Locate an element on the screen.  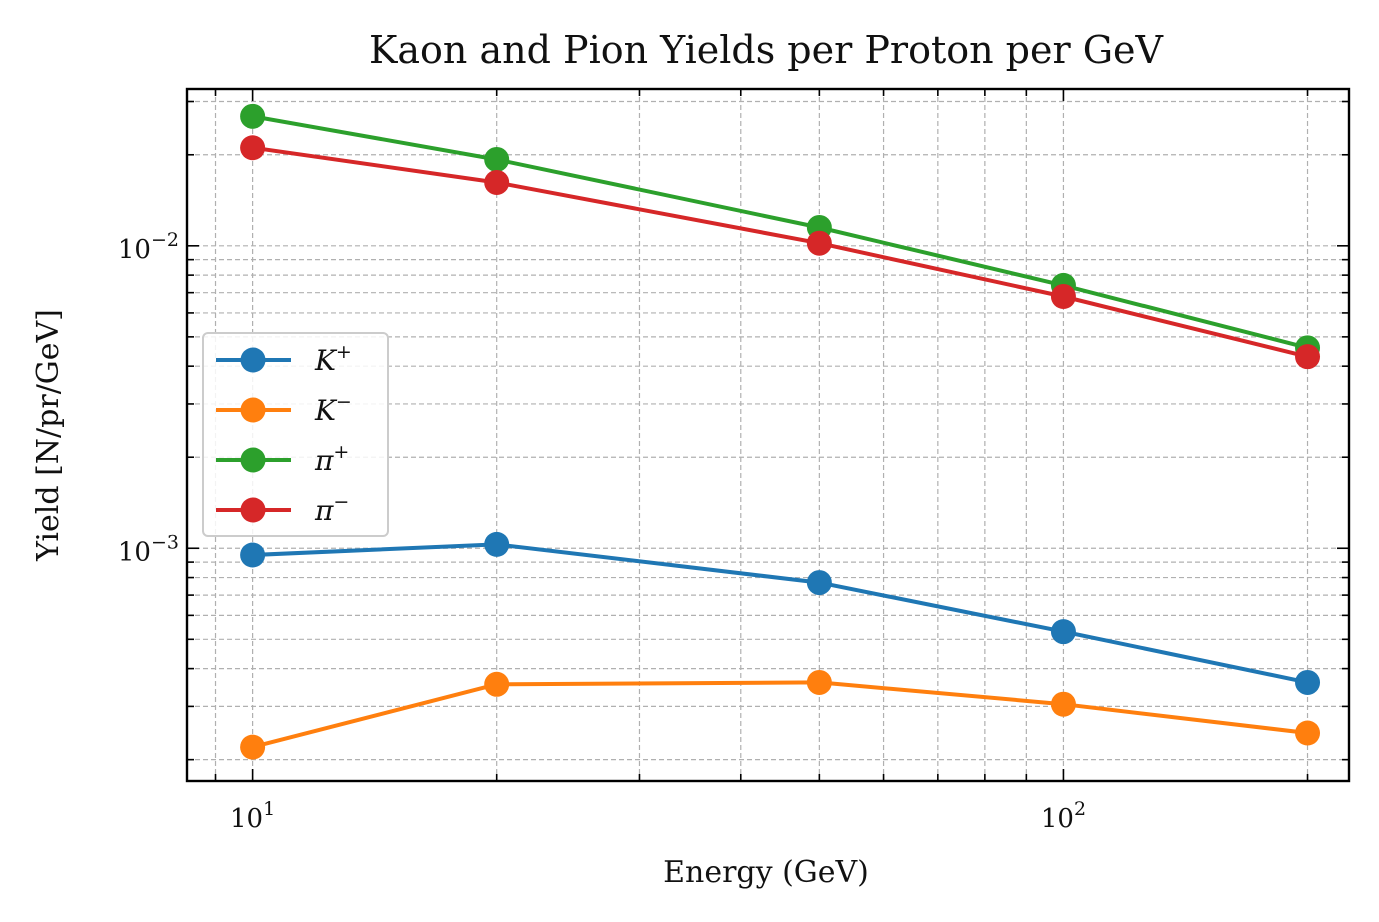
x-tick-label: 10² is located at coordinates (1063, 816).